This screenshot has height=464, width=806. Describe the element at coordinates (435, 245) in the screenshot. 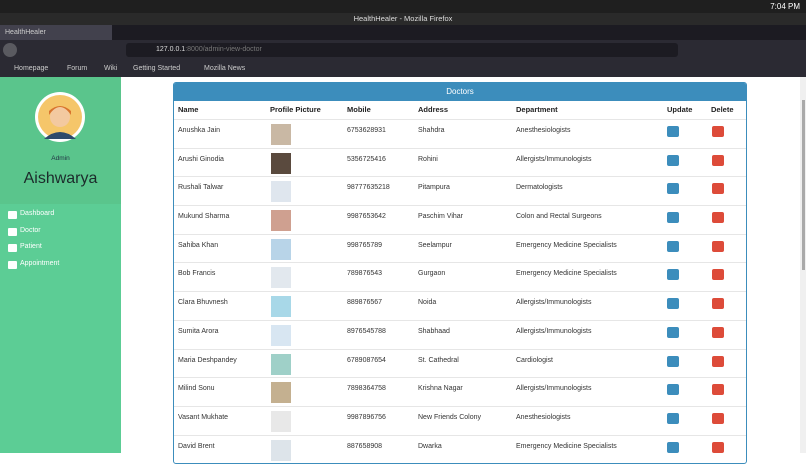

I see `cell: Seelampur` at that location.